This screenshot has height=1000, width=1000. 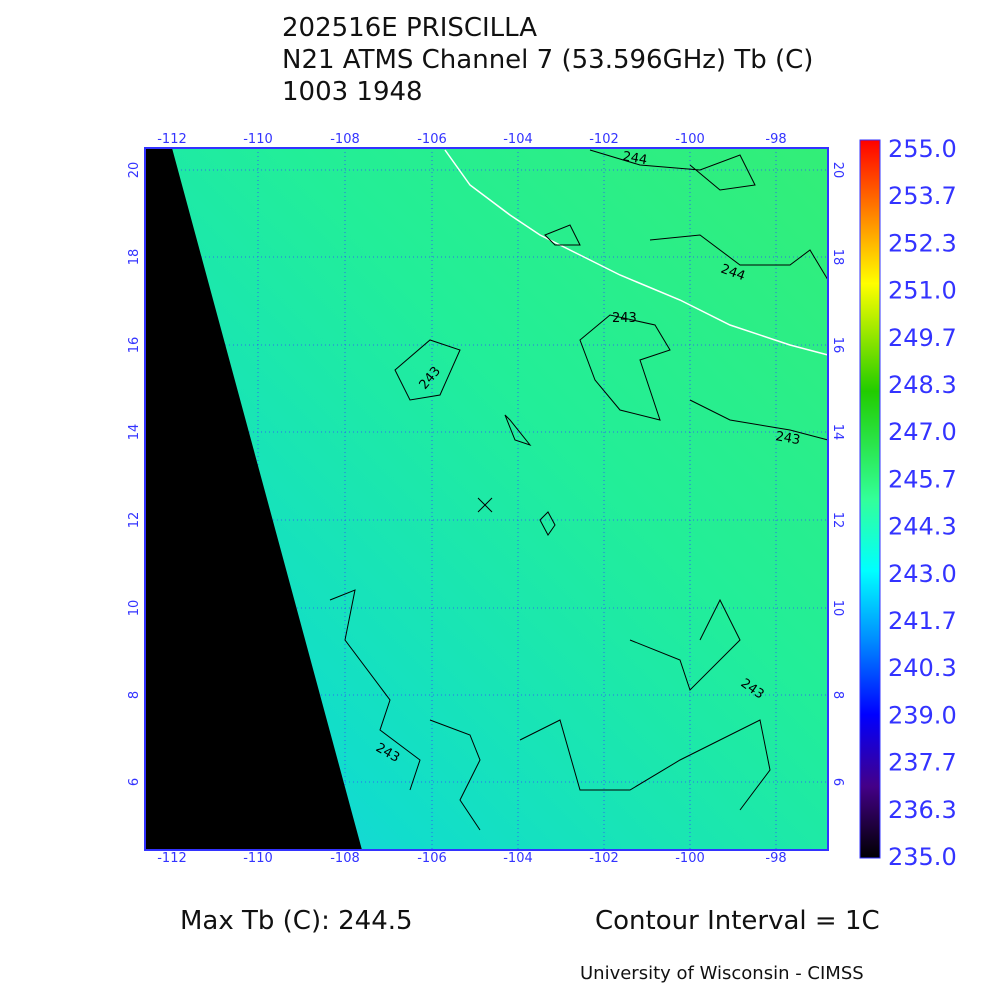 What do you see at coordinates (837, 432) in the screenshot?
I see `lat-label-right: 14` at bounding box center [837, 432].